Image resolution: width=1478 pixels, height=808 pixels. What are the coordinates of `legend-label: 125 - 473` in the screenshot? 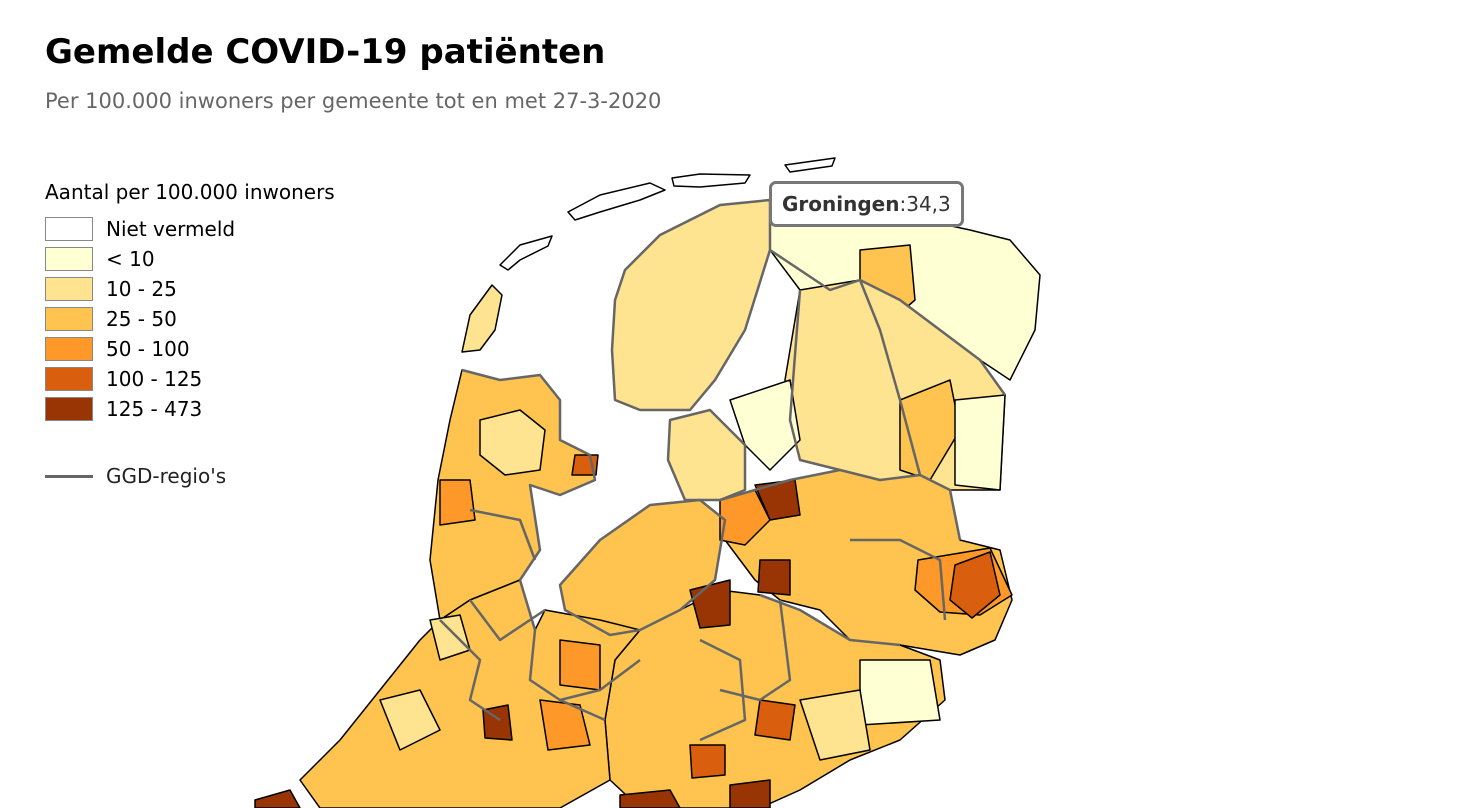 It's located at (154, 409).